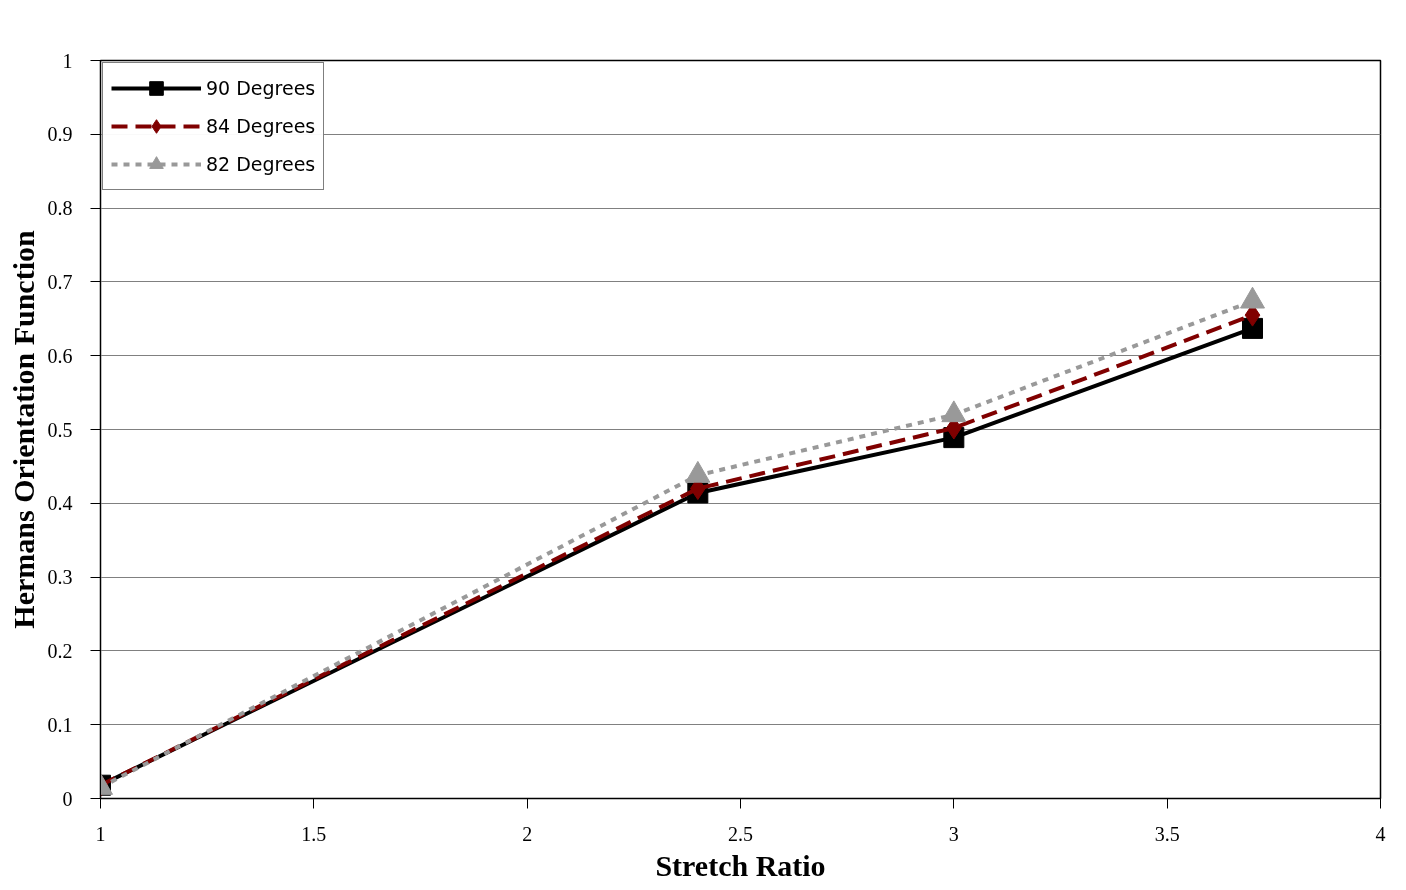 This screenshot has width=1406, height=890. Describe the element at coordinates (261, 164) in the screenshot. I see `legend-label: 82 Degrees` at that location.